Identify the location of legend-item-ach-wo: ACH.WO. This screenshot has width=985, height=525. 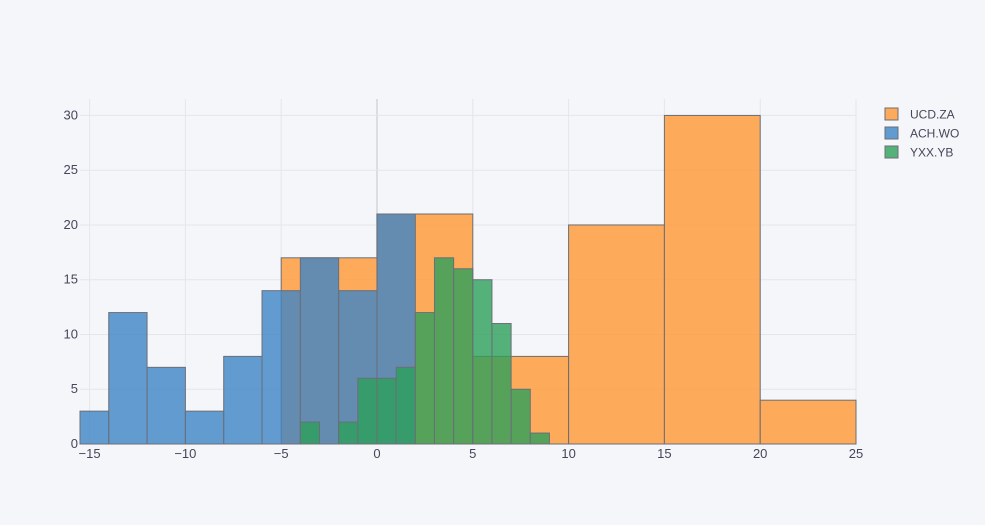
(921, 133).